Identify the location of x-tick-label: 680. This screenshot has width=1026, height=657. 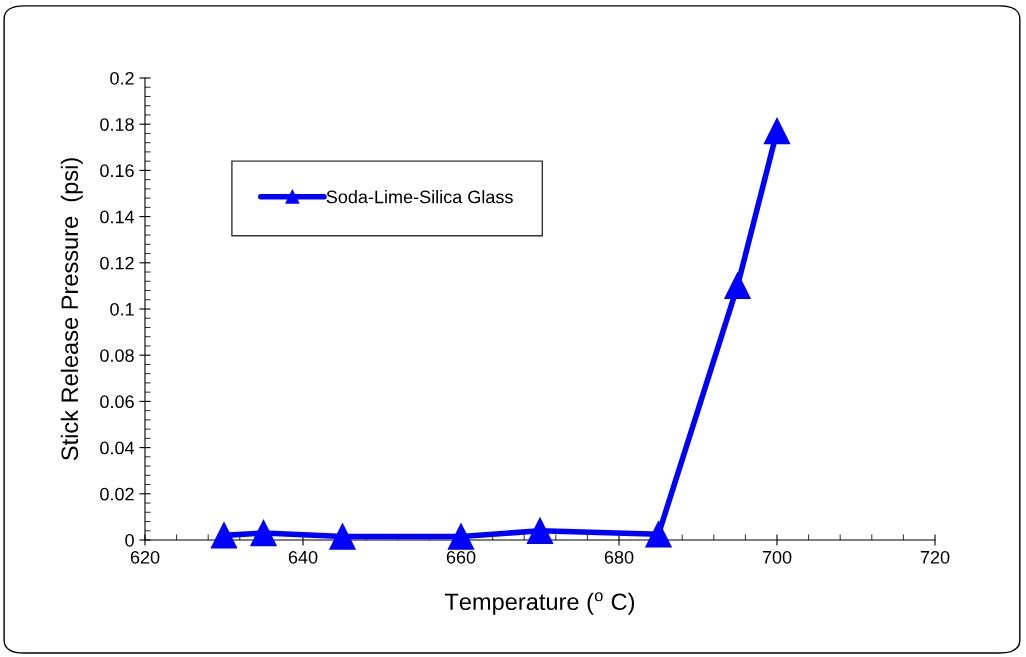
(619, 557).